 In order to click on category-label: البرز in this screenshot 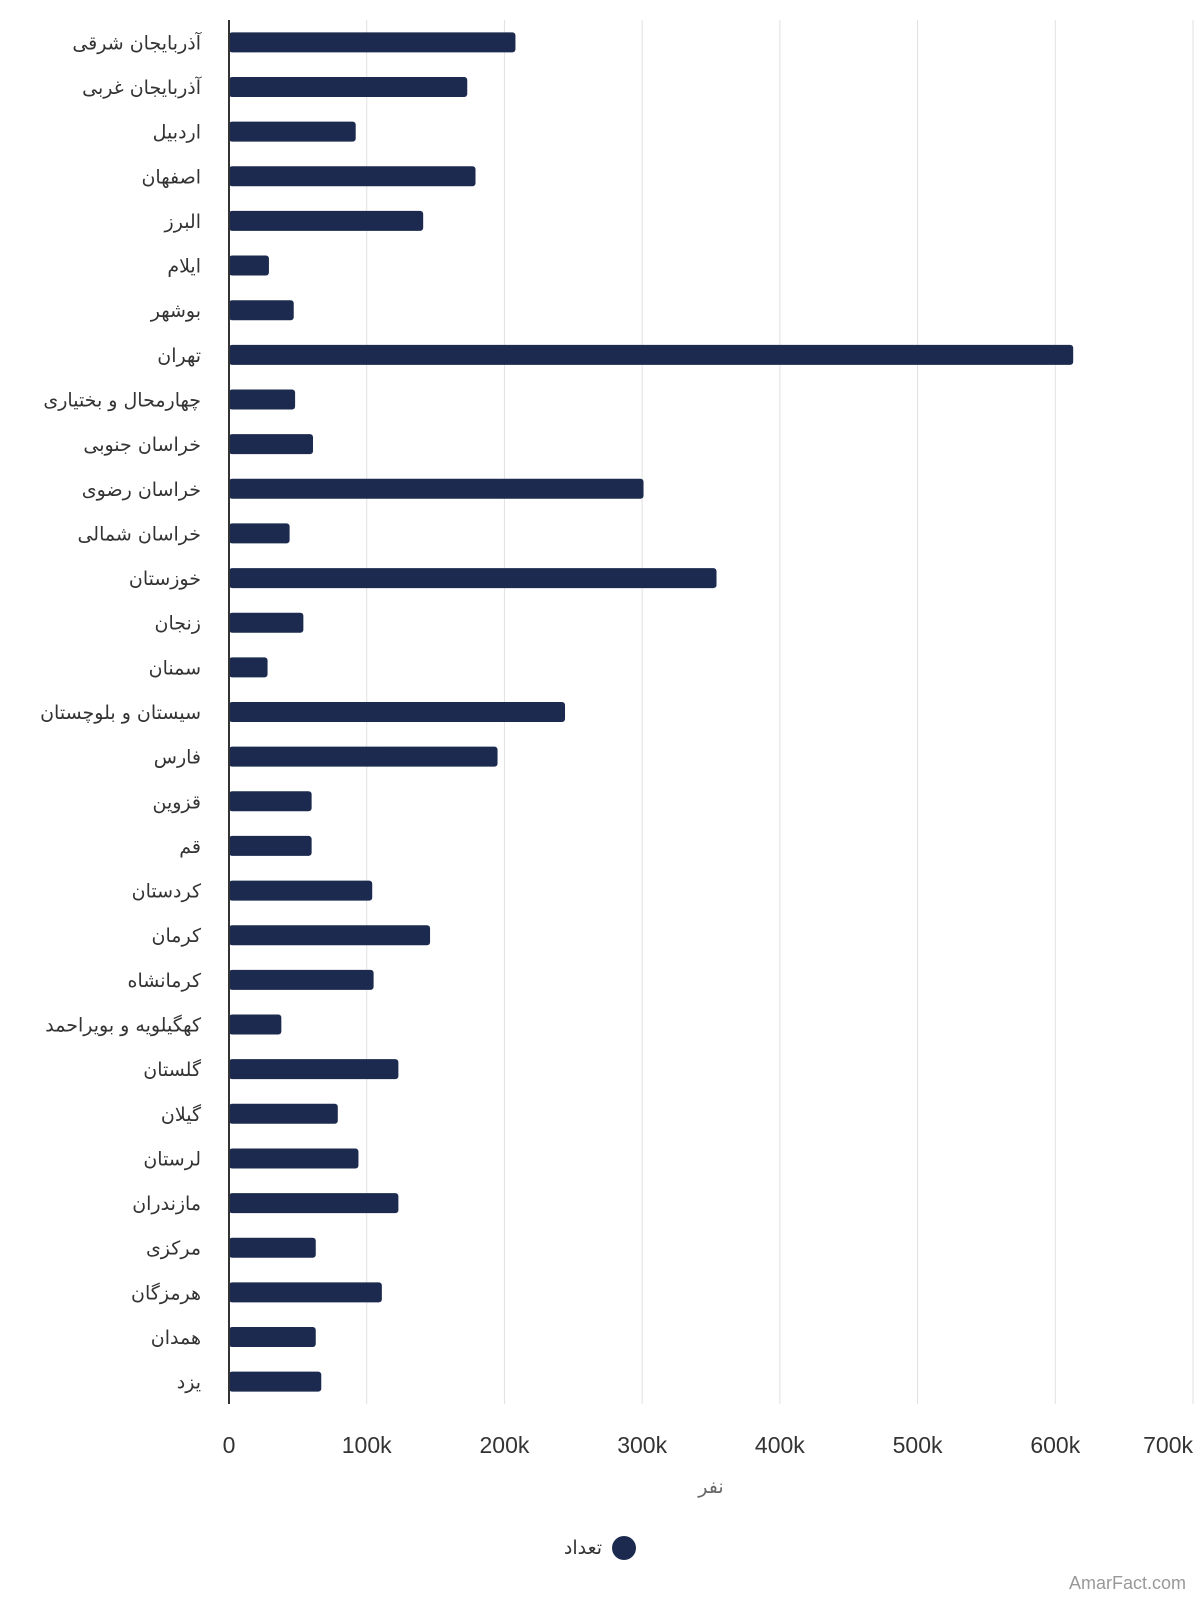, I will do `click(182, 222)`.